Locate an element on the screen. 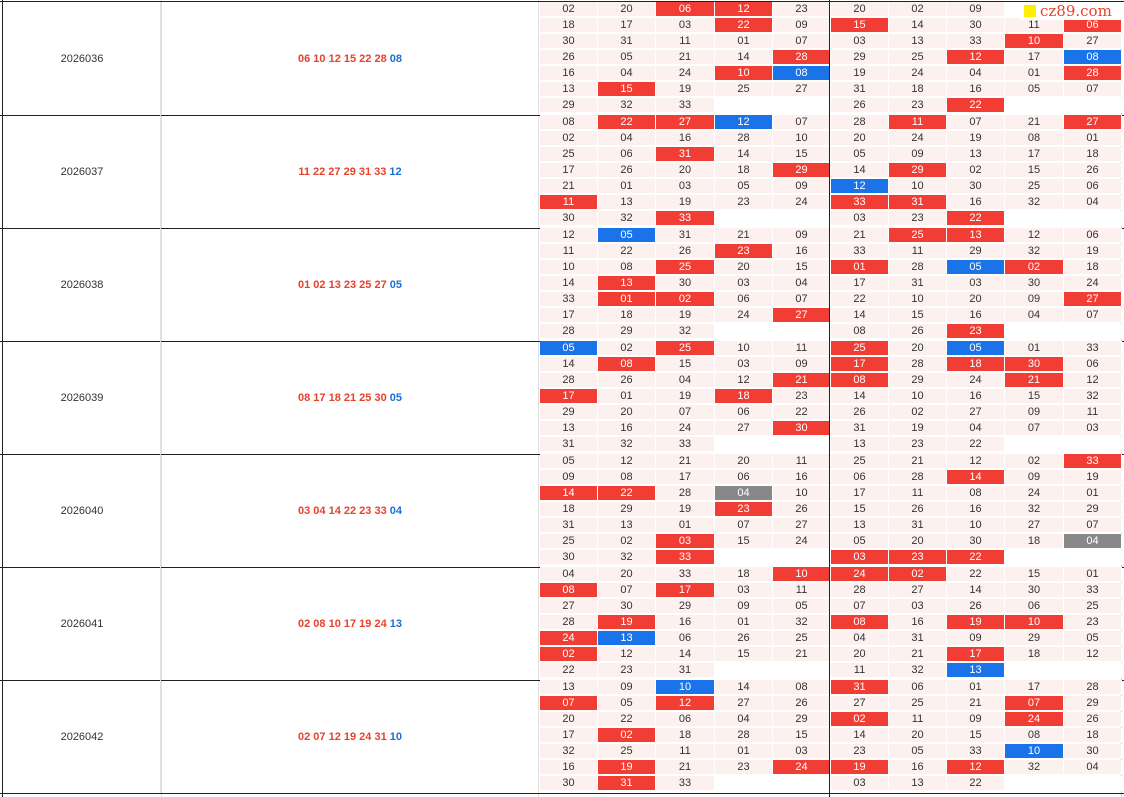  blue-ball: 05 is located at coordinates (395, 284).